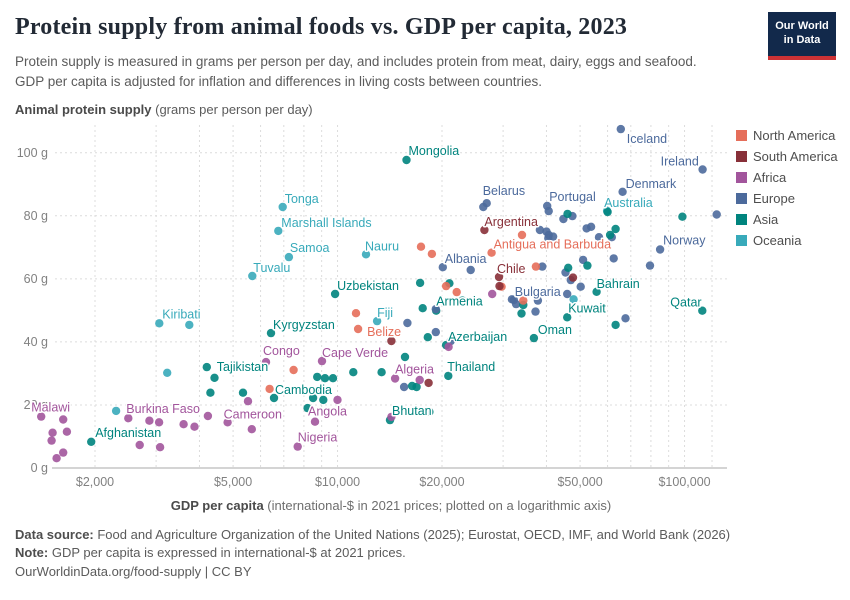 The height and width of the screenshot is (600, 850). I want to click on country-label-tajikistan: Tajikistan, so click(242, 367).